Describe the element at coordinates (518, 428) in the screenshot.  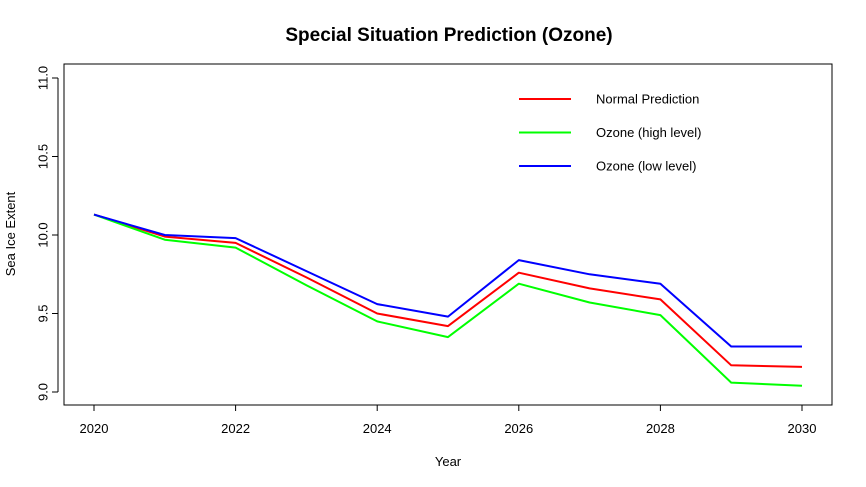
I see `x-tick-label: 2026` at that location.